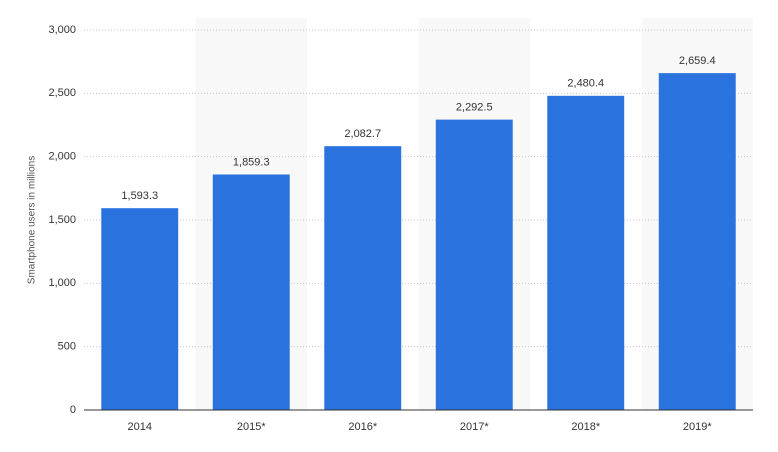 The width and height of the screenshot is (778, 452). Describe the element at coordinates (362, 427) in the screenshot. I see `x-tick-label: 2016*` at that location.